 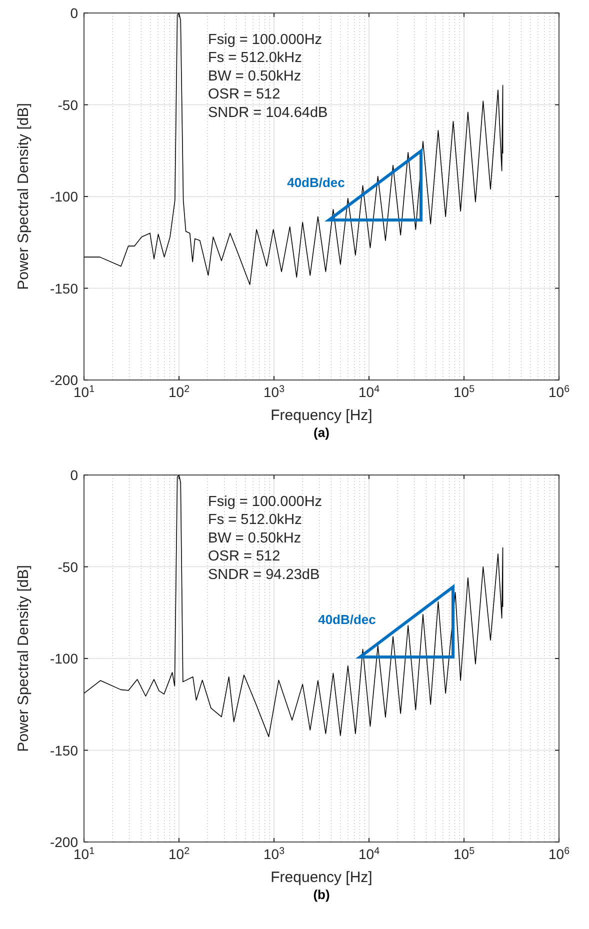 I want to click on text: (b), so click(x=321, y=894).